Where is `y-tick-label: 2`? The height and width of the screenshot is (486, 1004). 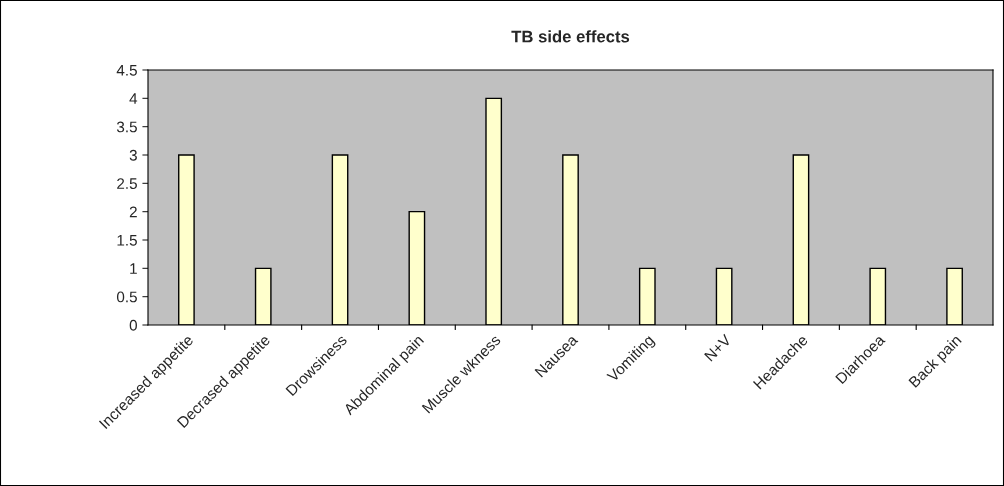
y-tick-label: 2 is located at coordinates (133, 212).